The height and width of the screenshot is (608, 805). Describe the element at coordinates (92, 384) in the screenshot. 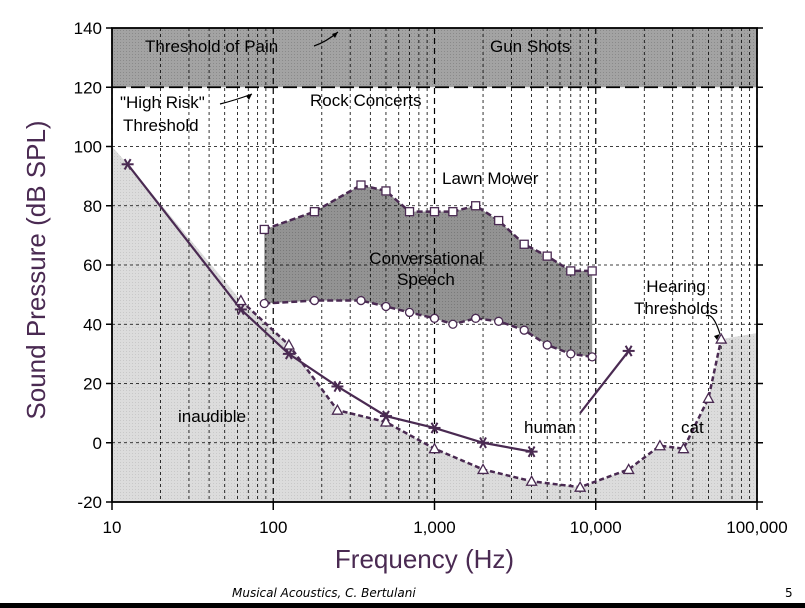

I see `y-tick-label: 20` at that location.